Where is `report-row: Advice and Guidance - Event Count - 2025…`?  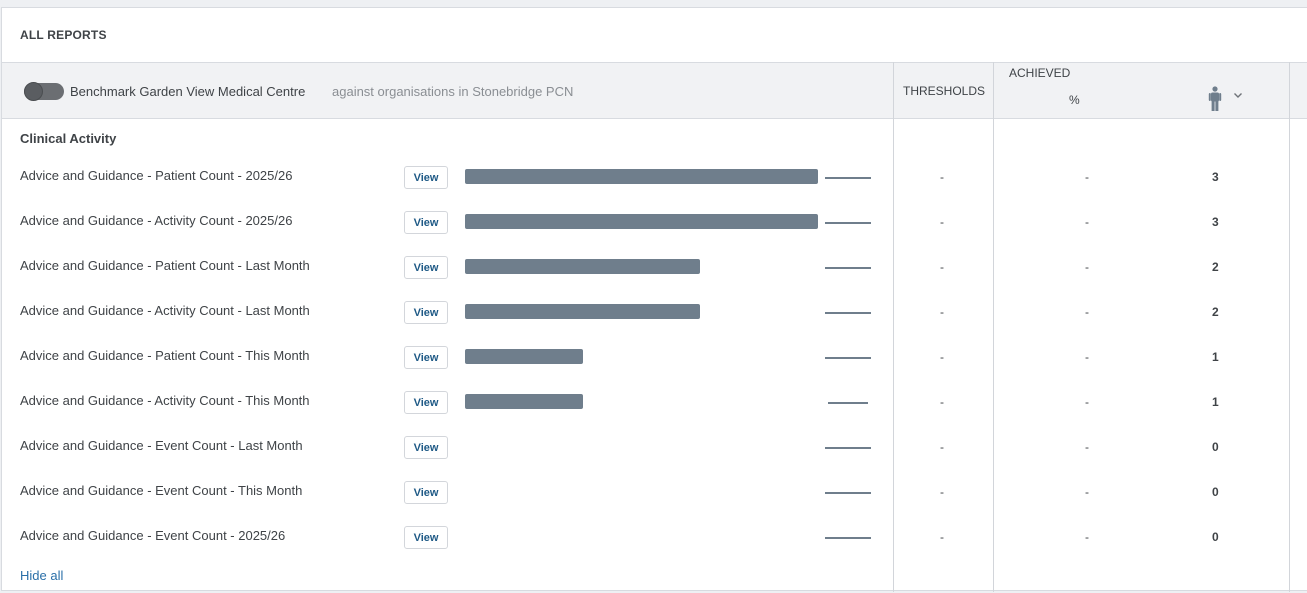
report-row: Advice and Guidance - Event Count - 2025… is located at coordinates (654, 554).